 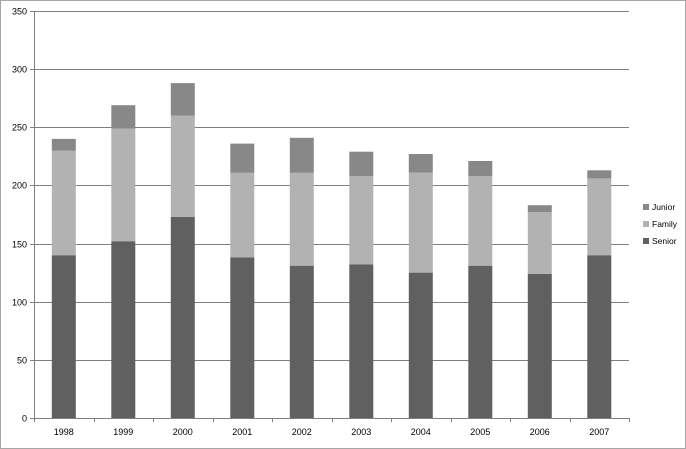 What do you see at coordinates (123, 432) in the screenshot?
I see `x-tick-label-1999: 1999` at bounding box center [123, 432].